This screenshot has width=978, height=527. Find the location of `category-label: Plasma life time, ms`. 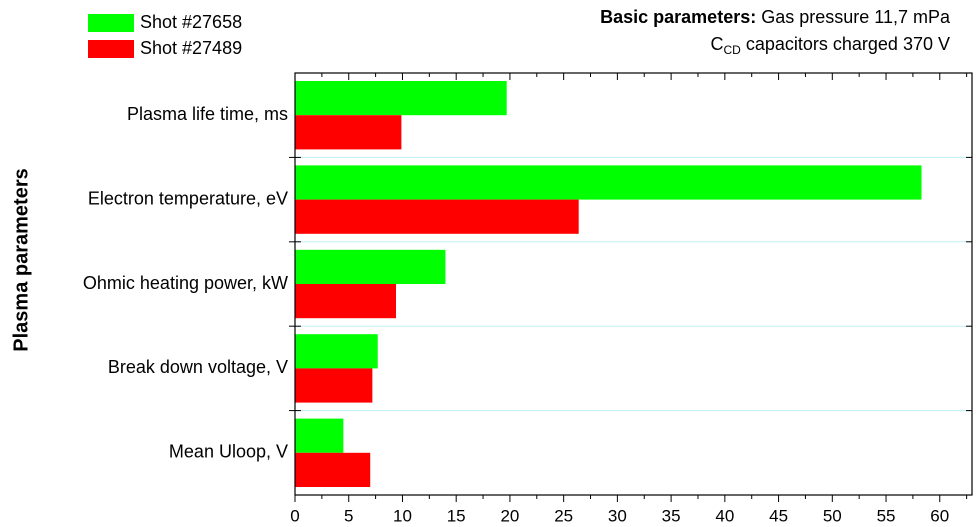

category-label: Plasma life time, ms is located at coordinates (207, 114).